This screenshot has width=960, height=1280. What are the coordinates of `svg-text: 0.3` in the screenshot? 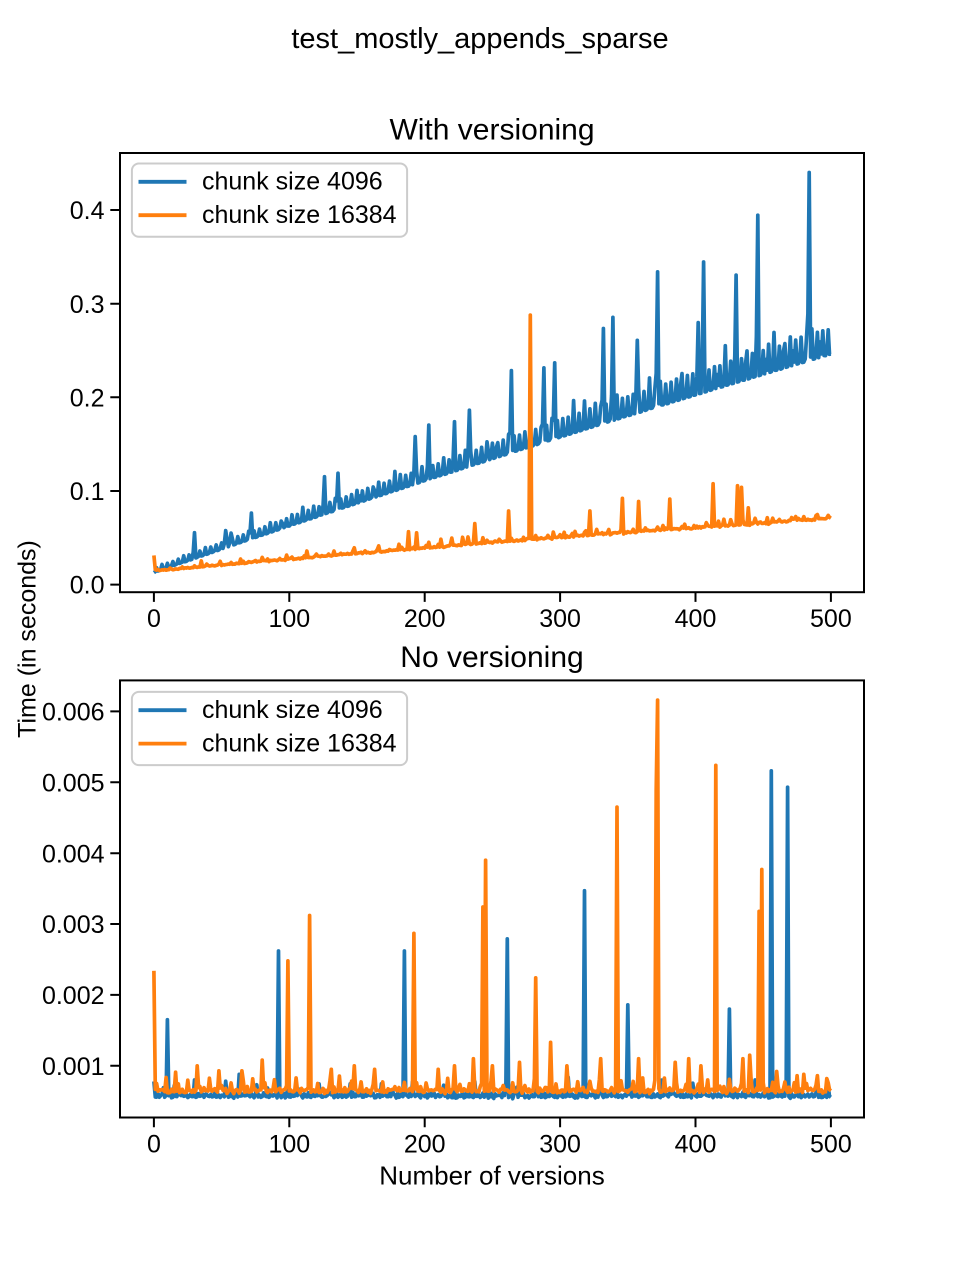 It's located at (87, 305).